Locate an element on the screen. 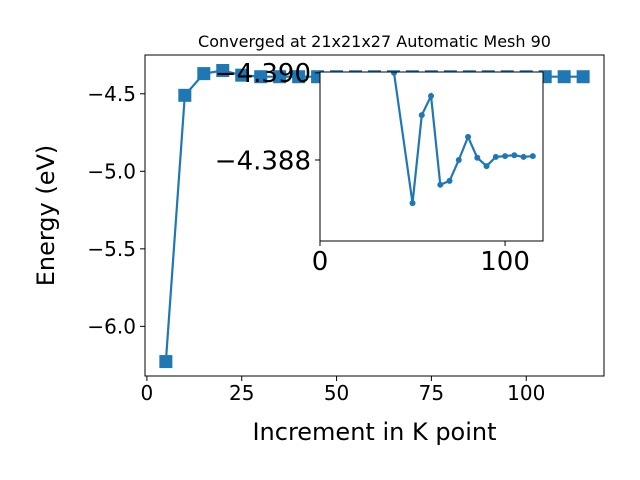 The width and height of the screenshot is (640, 480). y-tick-label: −4.390 is located at coordinates (263, 74).